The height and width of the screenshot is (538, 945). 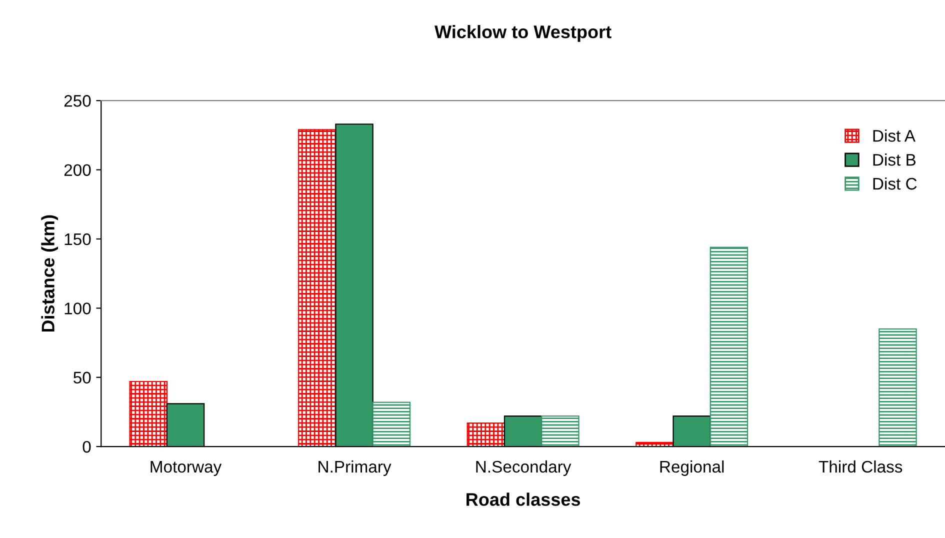 What do you see at coordinates (692, 468) in the screenshot?
I see `x-tick-label: Regional` at bounding box center [692, 468].